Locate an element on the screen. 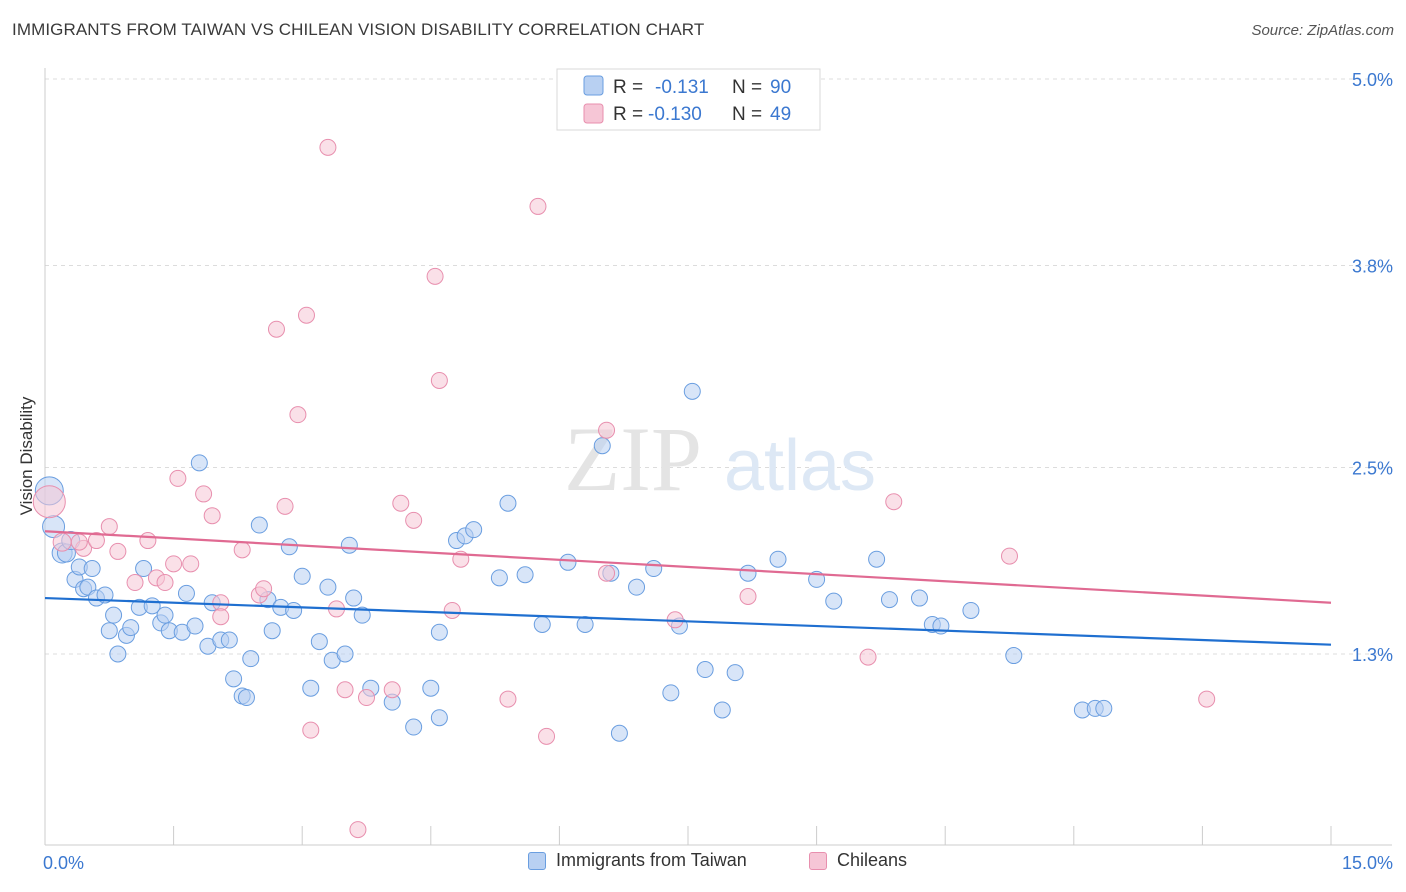 The height and width of the screenshot is (892, 1406). legend-label-taiwan: Immigrants from Taiwan is located at coordinates (651, 860).